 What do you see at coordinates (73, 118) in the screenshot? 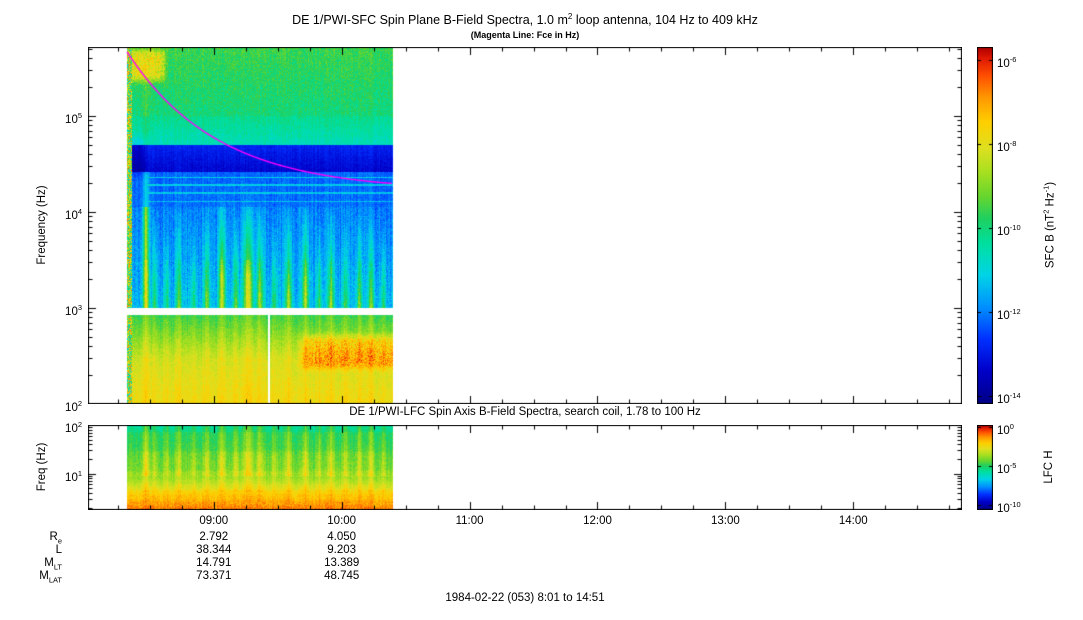
I see `sfc-y-tick-label: 10⁵` at bounding box center [73, 118].